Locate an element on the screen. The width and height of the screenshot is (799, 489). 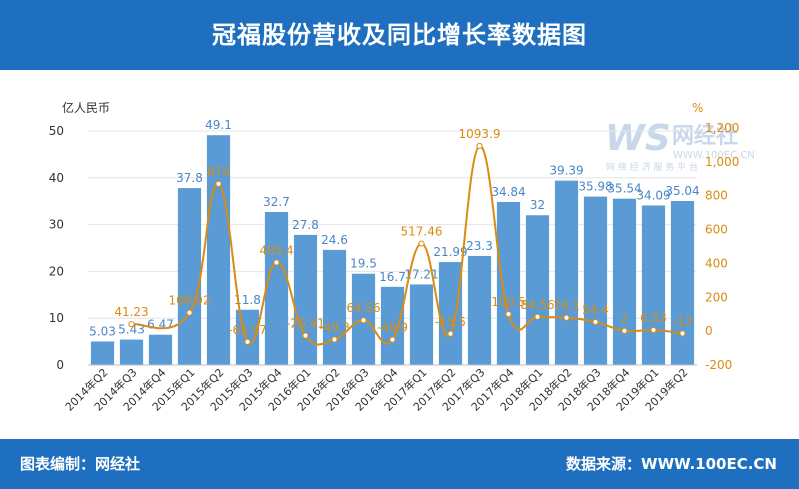
right-tick-label: 600 is located at coordinates (716, 230).